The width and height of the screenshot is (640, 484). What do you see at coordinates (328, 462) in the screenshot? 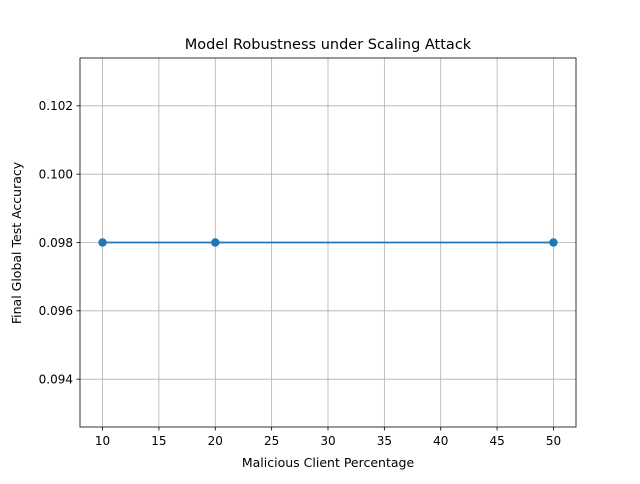
I see `x-axis-label: Malicious Client Percentage` at bounding box center [328, 462].